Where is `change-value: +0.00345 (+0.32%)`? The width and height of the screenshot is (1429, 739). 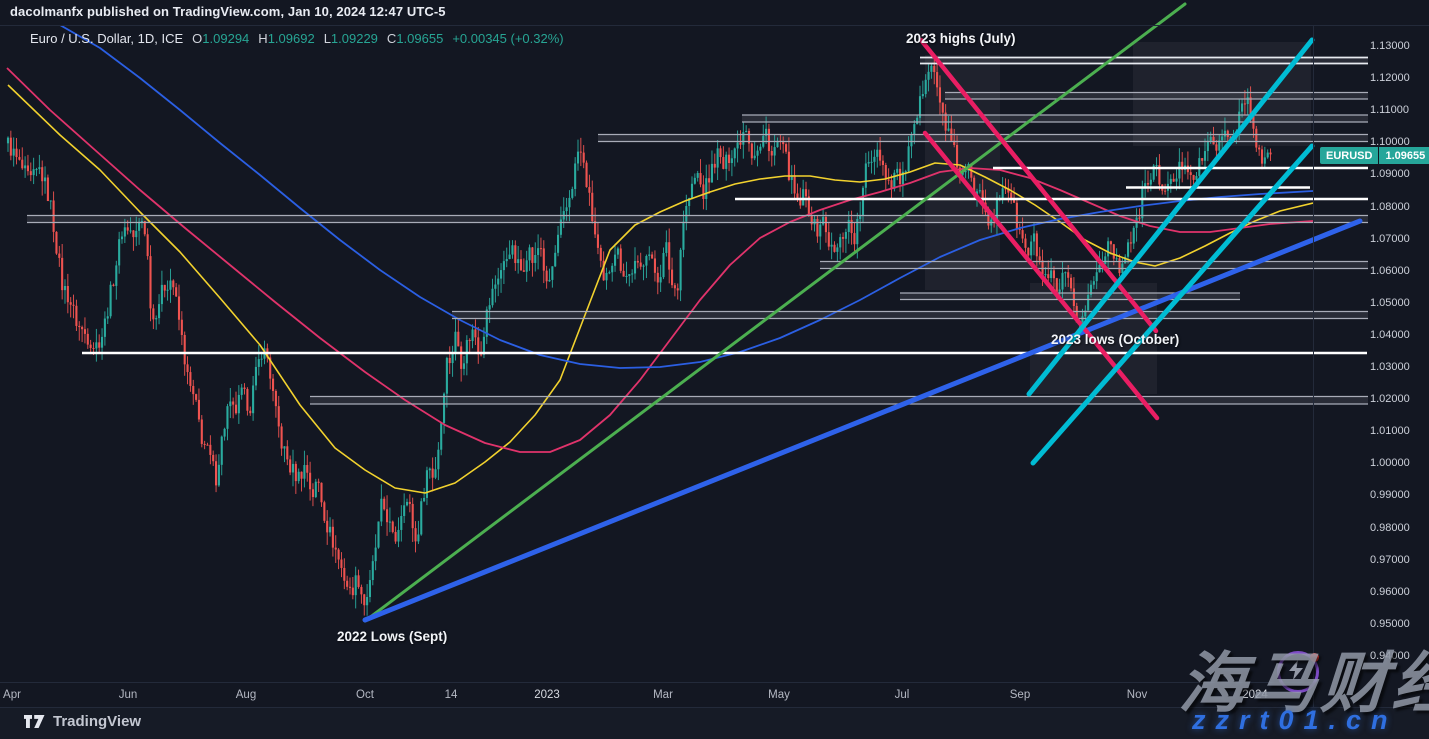 change-value: +0.00345 (+0.32%) is located at coordinates (508, 38).